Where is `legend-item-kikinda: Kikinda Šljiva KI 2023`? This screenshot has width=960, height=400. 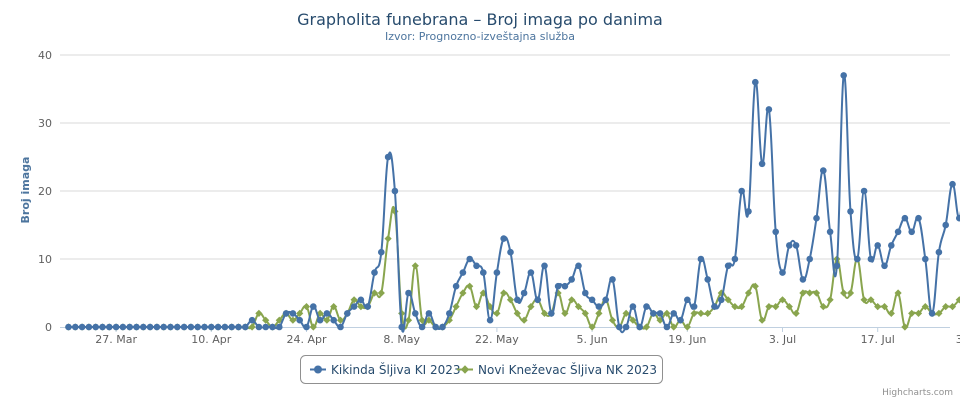
legend-item-kikinda: Kikinda Šljiva KI 2023 is located at coordinates (385, 369).